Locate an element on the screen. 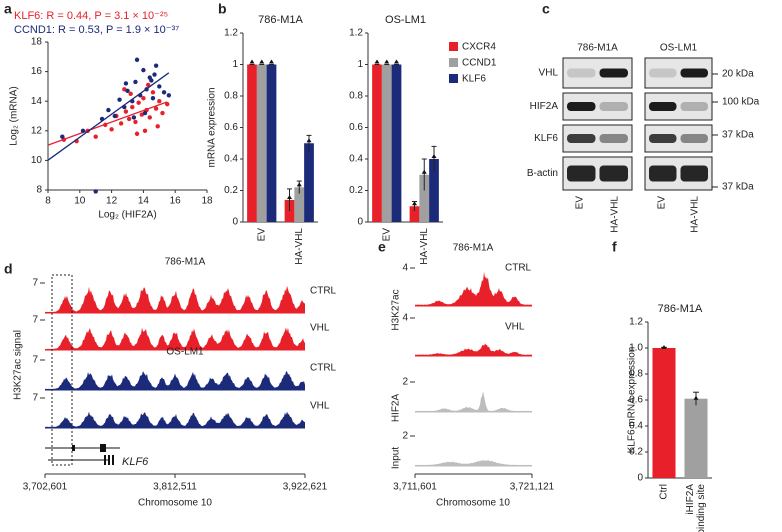 The image size is (782, 532). legend-label: CXCR4 is located at coordinates (479, 47).